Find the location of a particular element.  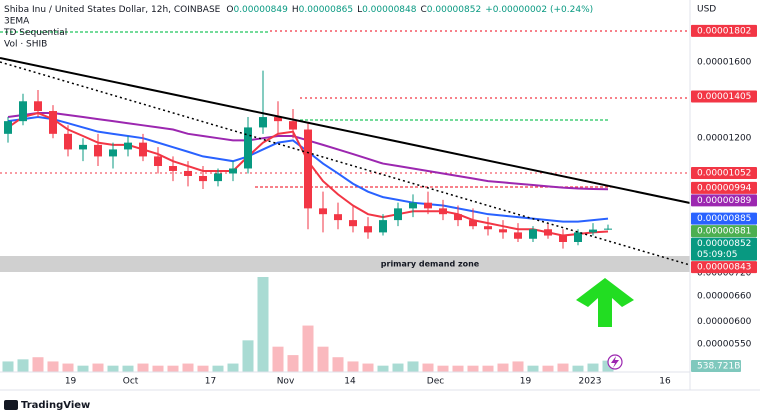

ohlc-key: C is located at coordinates (423, 10).